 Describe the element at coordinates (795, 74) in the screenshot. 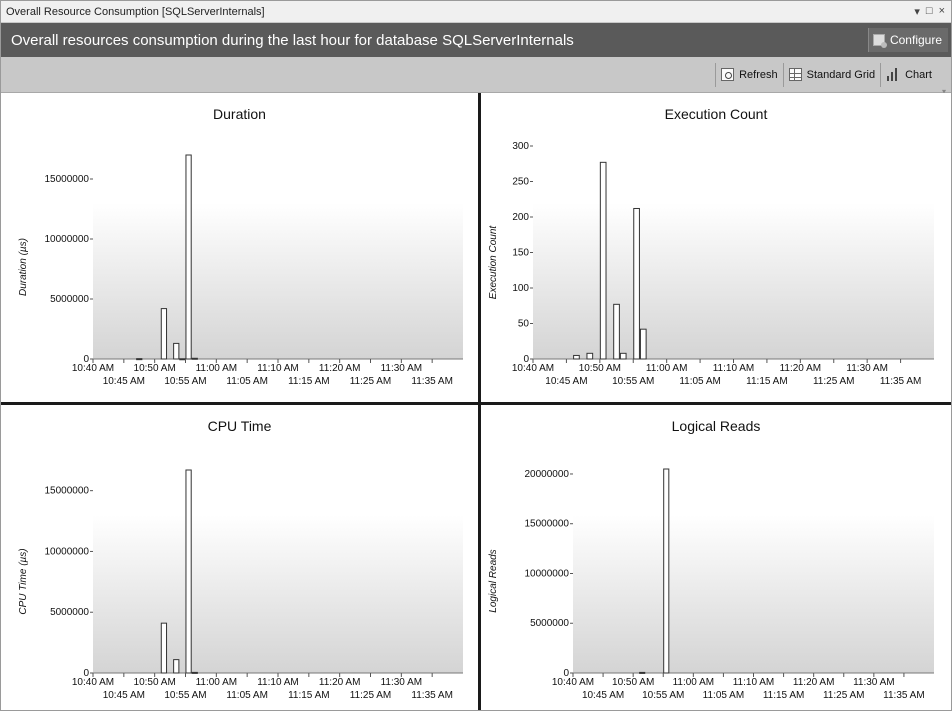

I see `grid-icon` at that location.